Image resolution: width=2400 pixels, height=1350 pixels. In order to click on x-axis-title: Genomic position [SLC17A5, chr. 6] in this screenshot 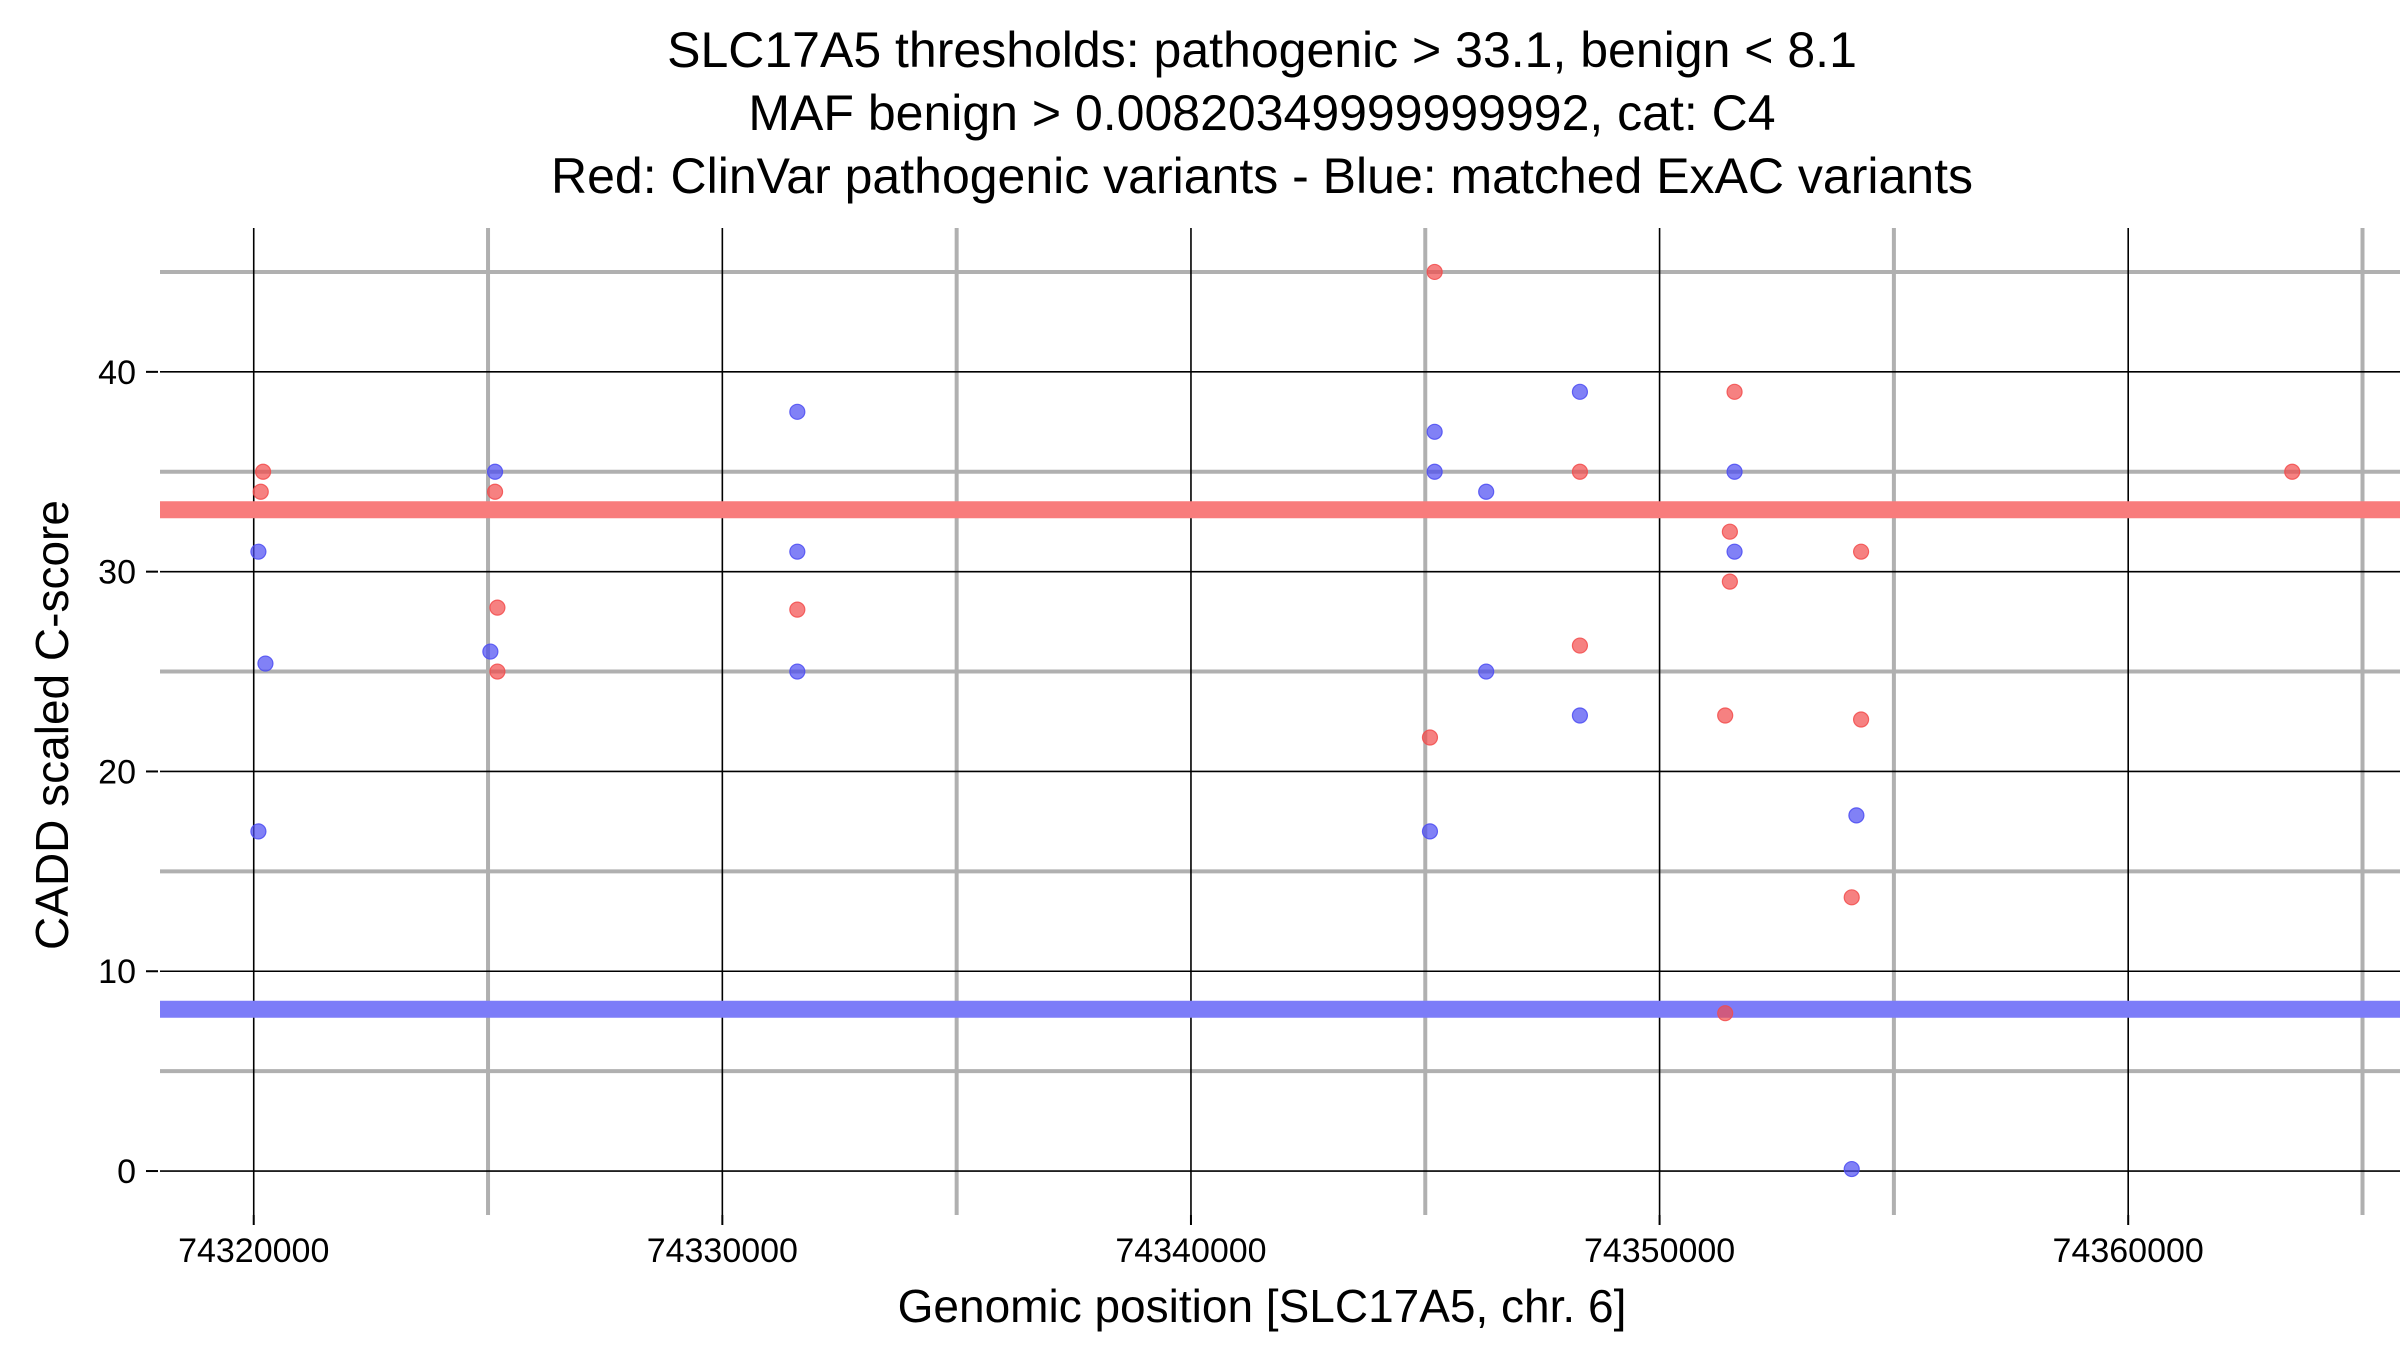, I will do `click(1262, 1306)`.